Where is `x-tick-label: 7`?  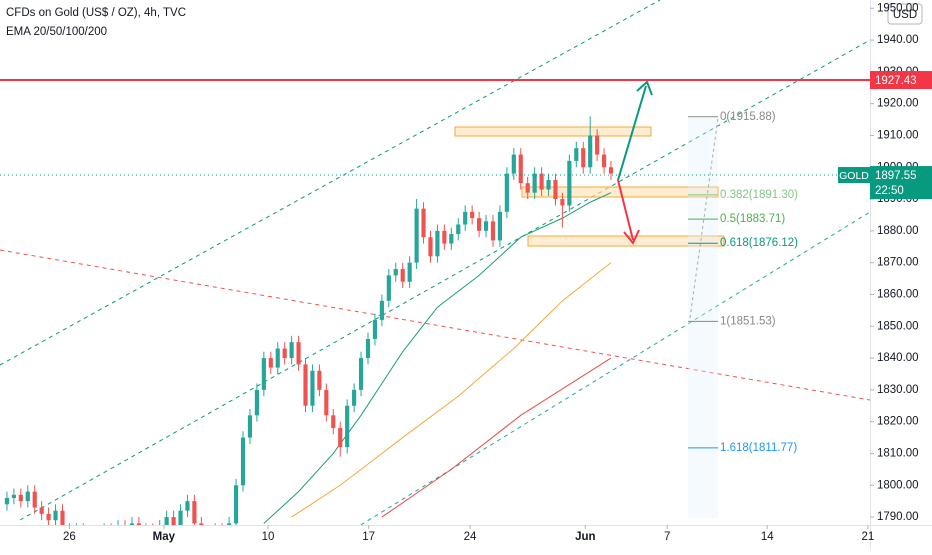
x-tick-label: 7 is located at coordinates (667, 537).